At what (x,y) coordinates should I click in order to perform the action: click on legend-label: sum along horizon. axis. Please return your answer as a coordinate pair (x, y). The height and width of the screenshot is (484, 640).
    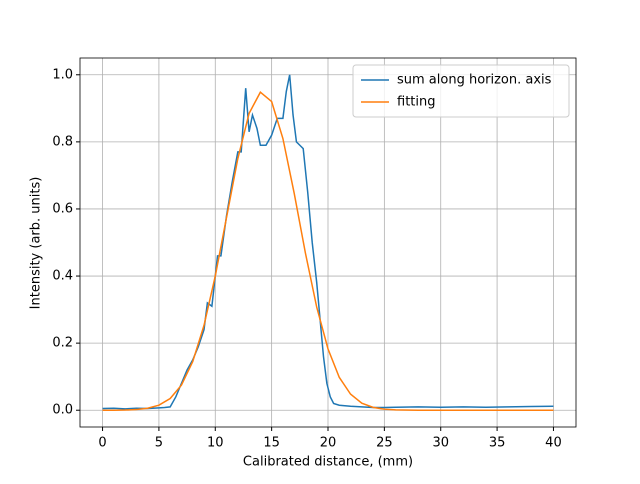
    Looking at the image, I should click on (474, 80).